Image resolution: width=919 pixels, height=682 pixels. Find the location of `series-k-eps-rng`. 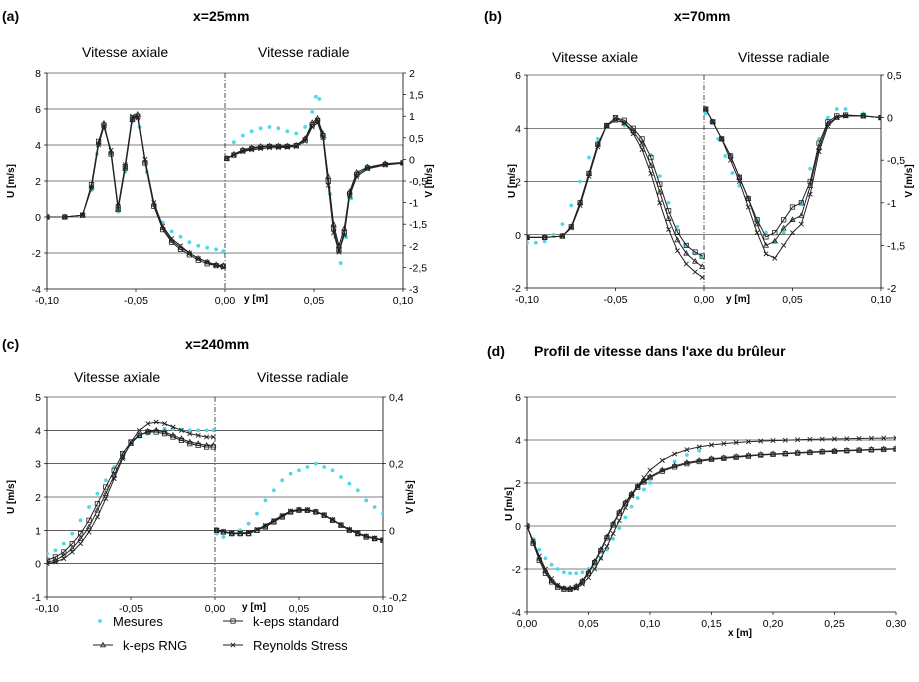

series-k-eps-rng is located at coordinates (711, 518).